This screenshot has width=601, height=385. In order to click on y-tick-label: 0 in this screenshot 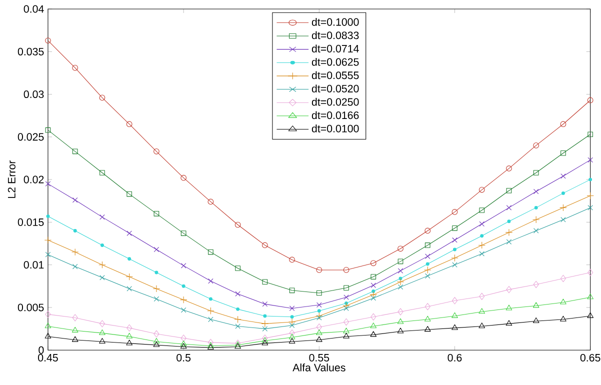, I will do `click(41, 350)`.